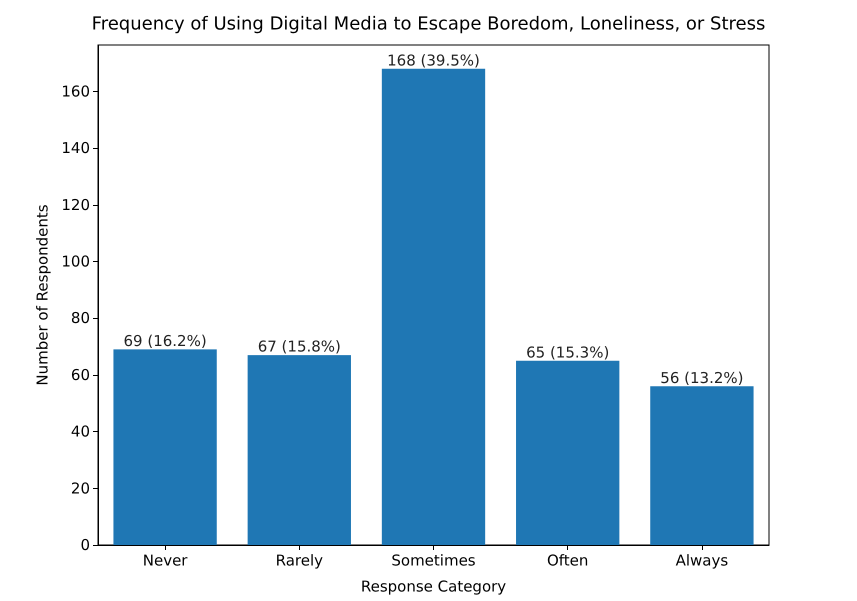  I want to click on x-tick-label: Sometimes, so click(433, 561).